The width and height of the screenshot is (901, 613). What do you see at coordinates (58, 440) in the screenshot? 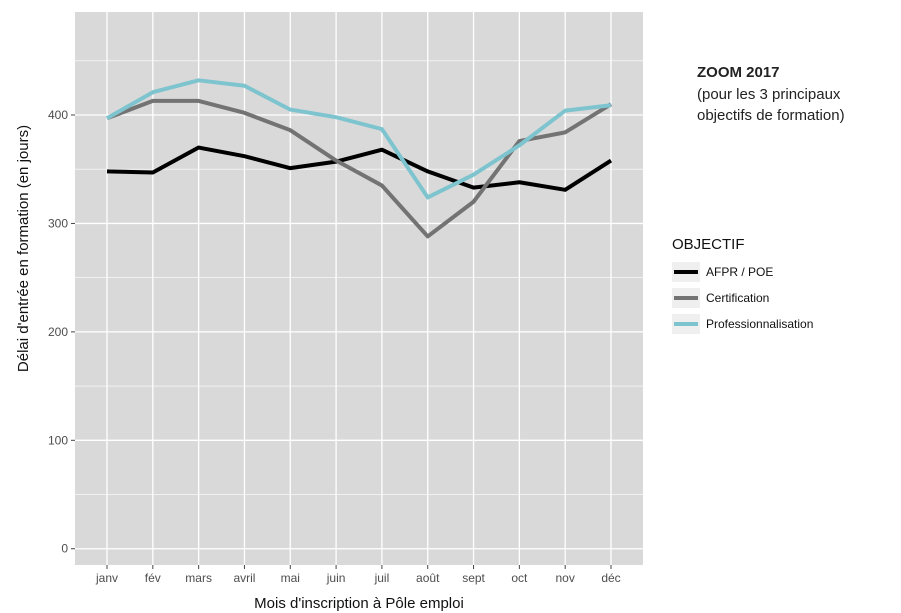
I see `y-tick-label: 100` at bounding box center [58, 440].